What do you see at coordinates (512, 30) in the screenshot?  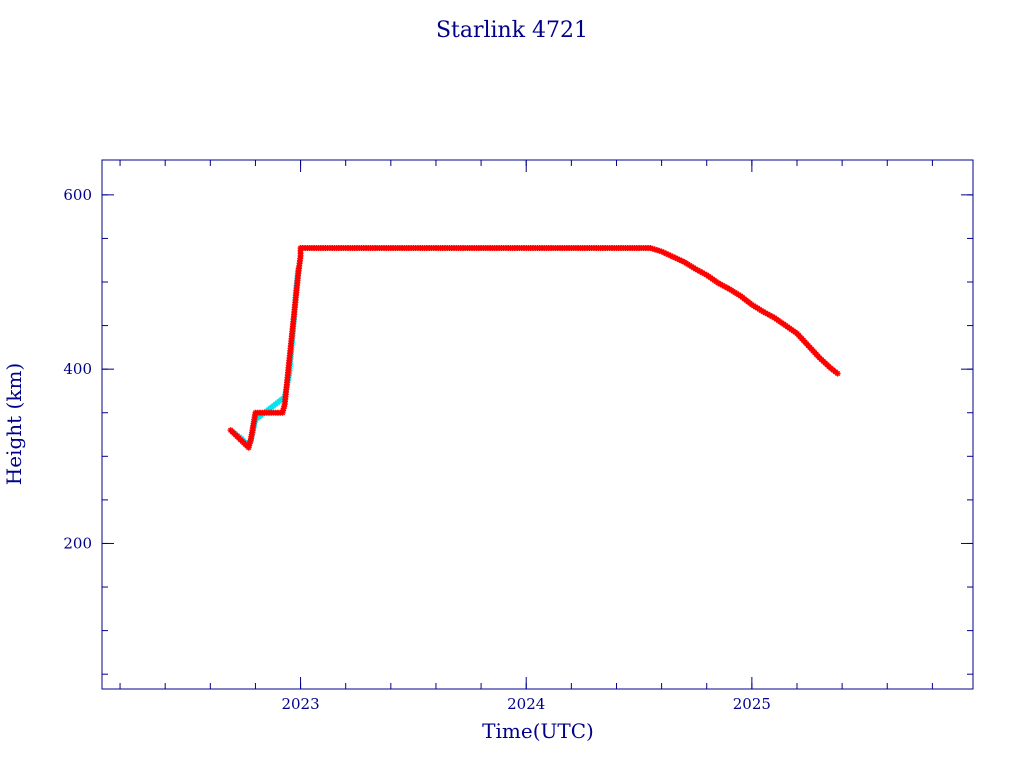 I see `chart-title: Starlink 4721` at bounding box center [512, 30].